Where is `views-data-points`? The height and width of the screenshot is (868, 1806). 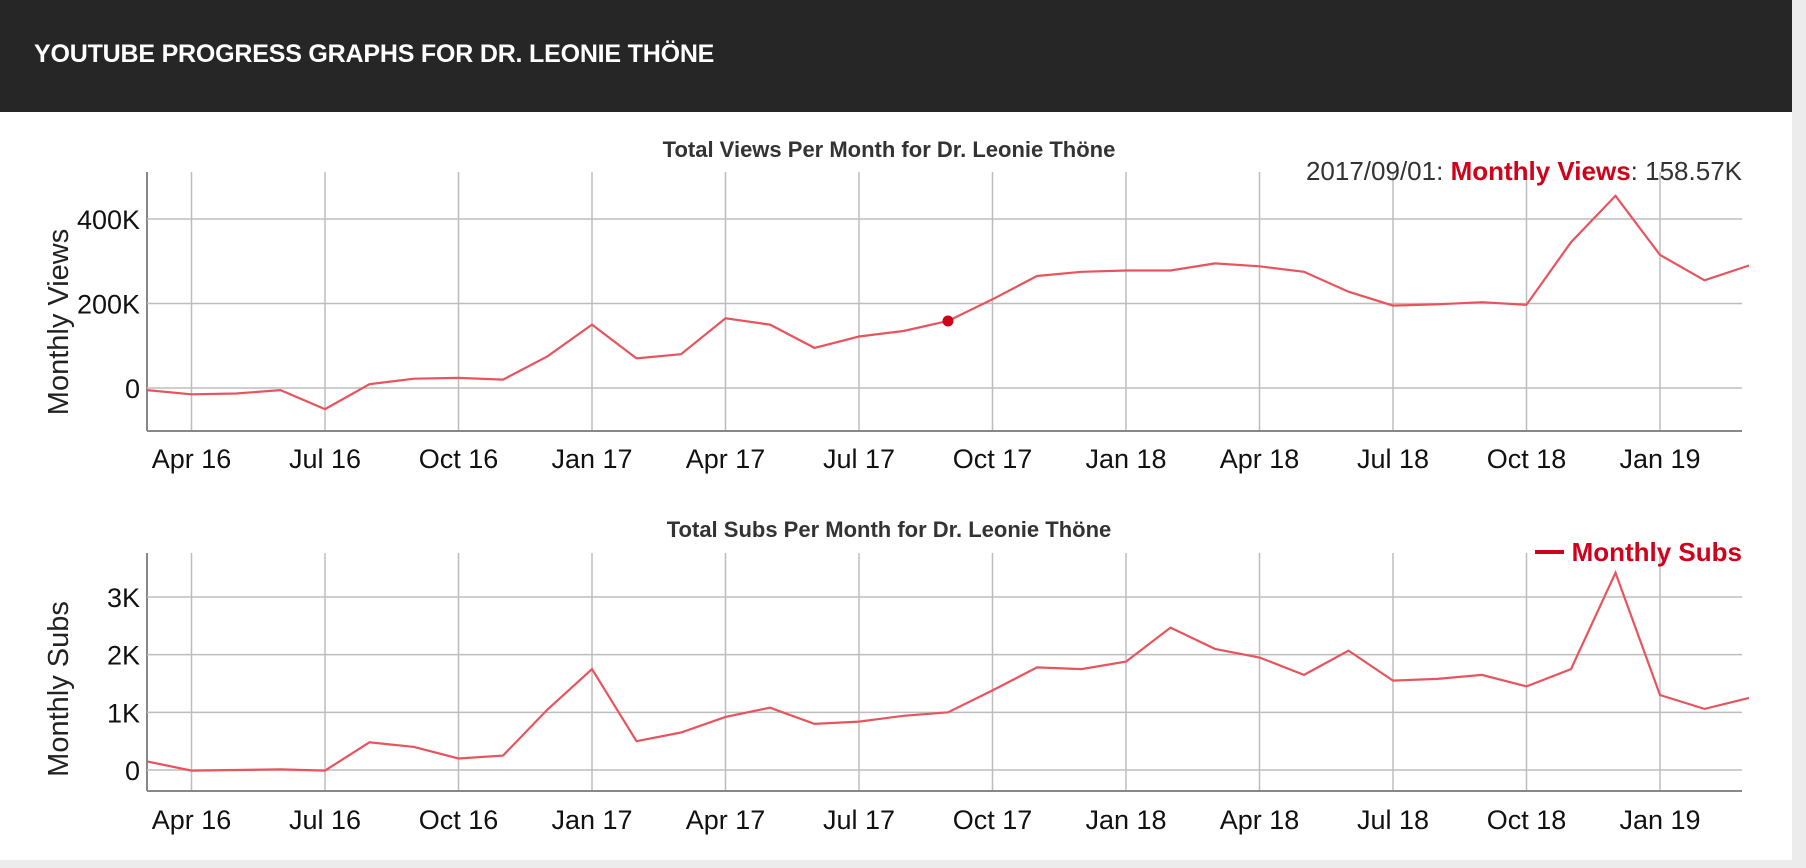 views-data-points is located at coordinates (948, 321).